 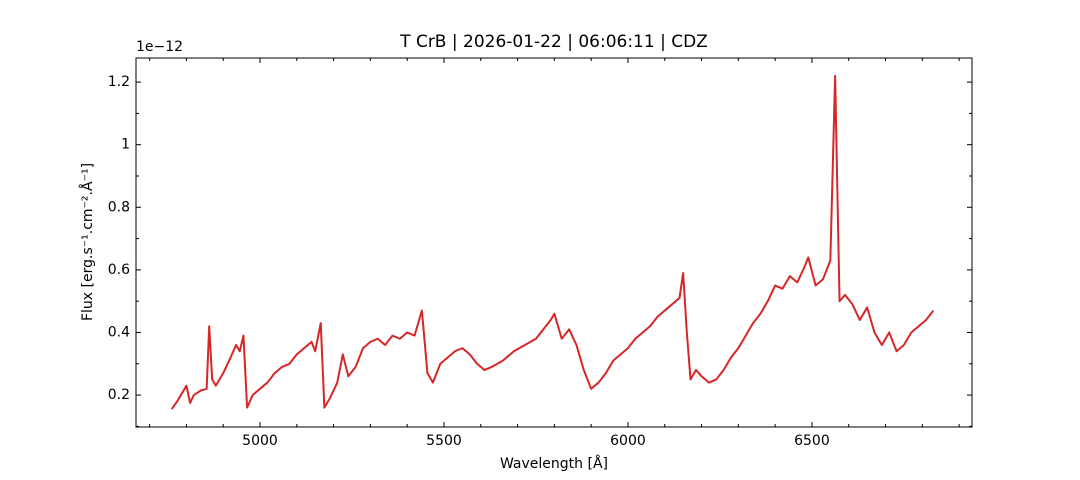 I want to click on y-tick-label: 0.2, so click(x=119, y=395).